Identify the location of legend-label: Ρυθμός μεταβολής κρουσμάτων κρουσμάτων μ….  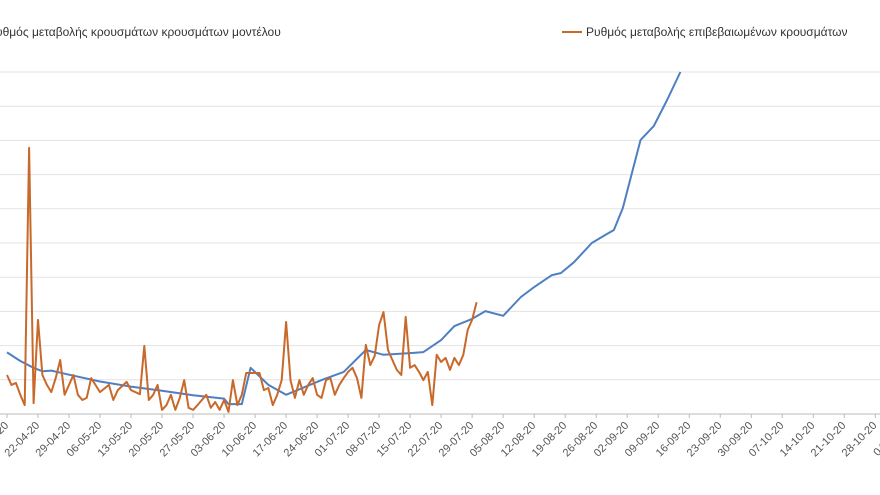
(140, 32).